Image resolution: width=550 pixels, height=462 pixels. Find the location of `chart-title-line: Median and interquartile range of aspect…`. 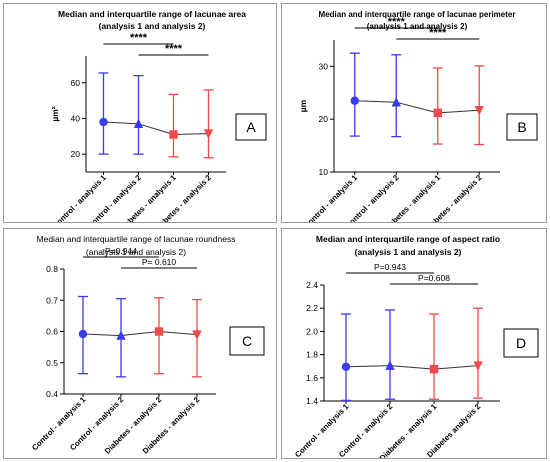

chart-title-line: Median and interquartile range of aspect… is located at coordinates (408, 239).